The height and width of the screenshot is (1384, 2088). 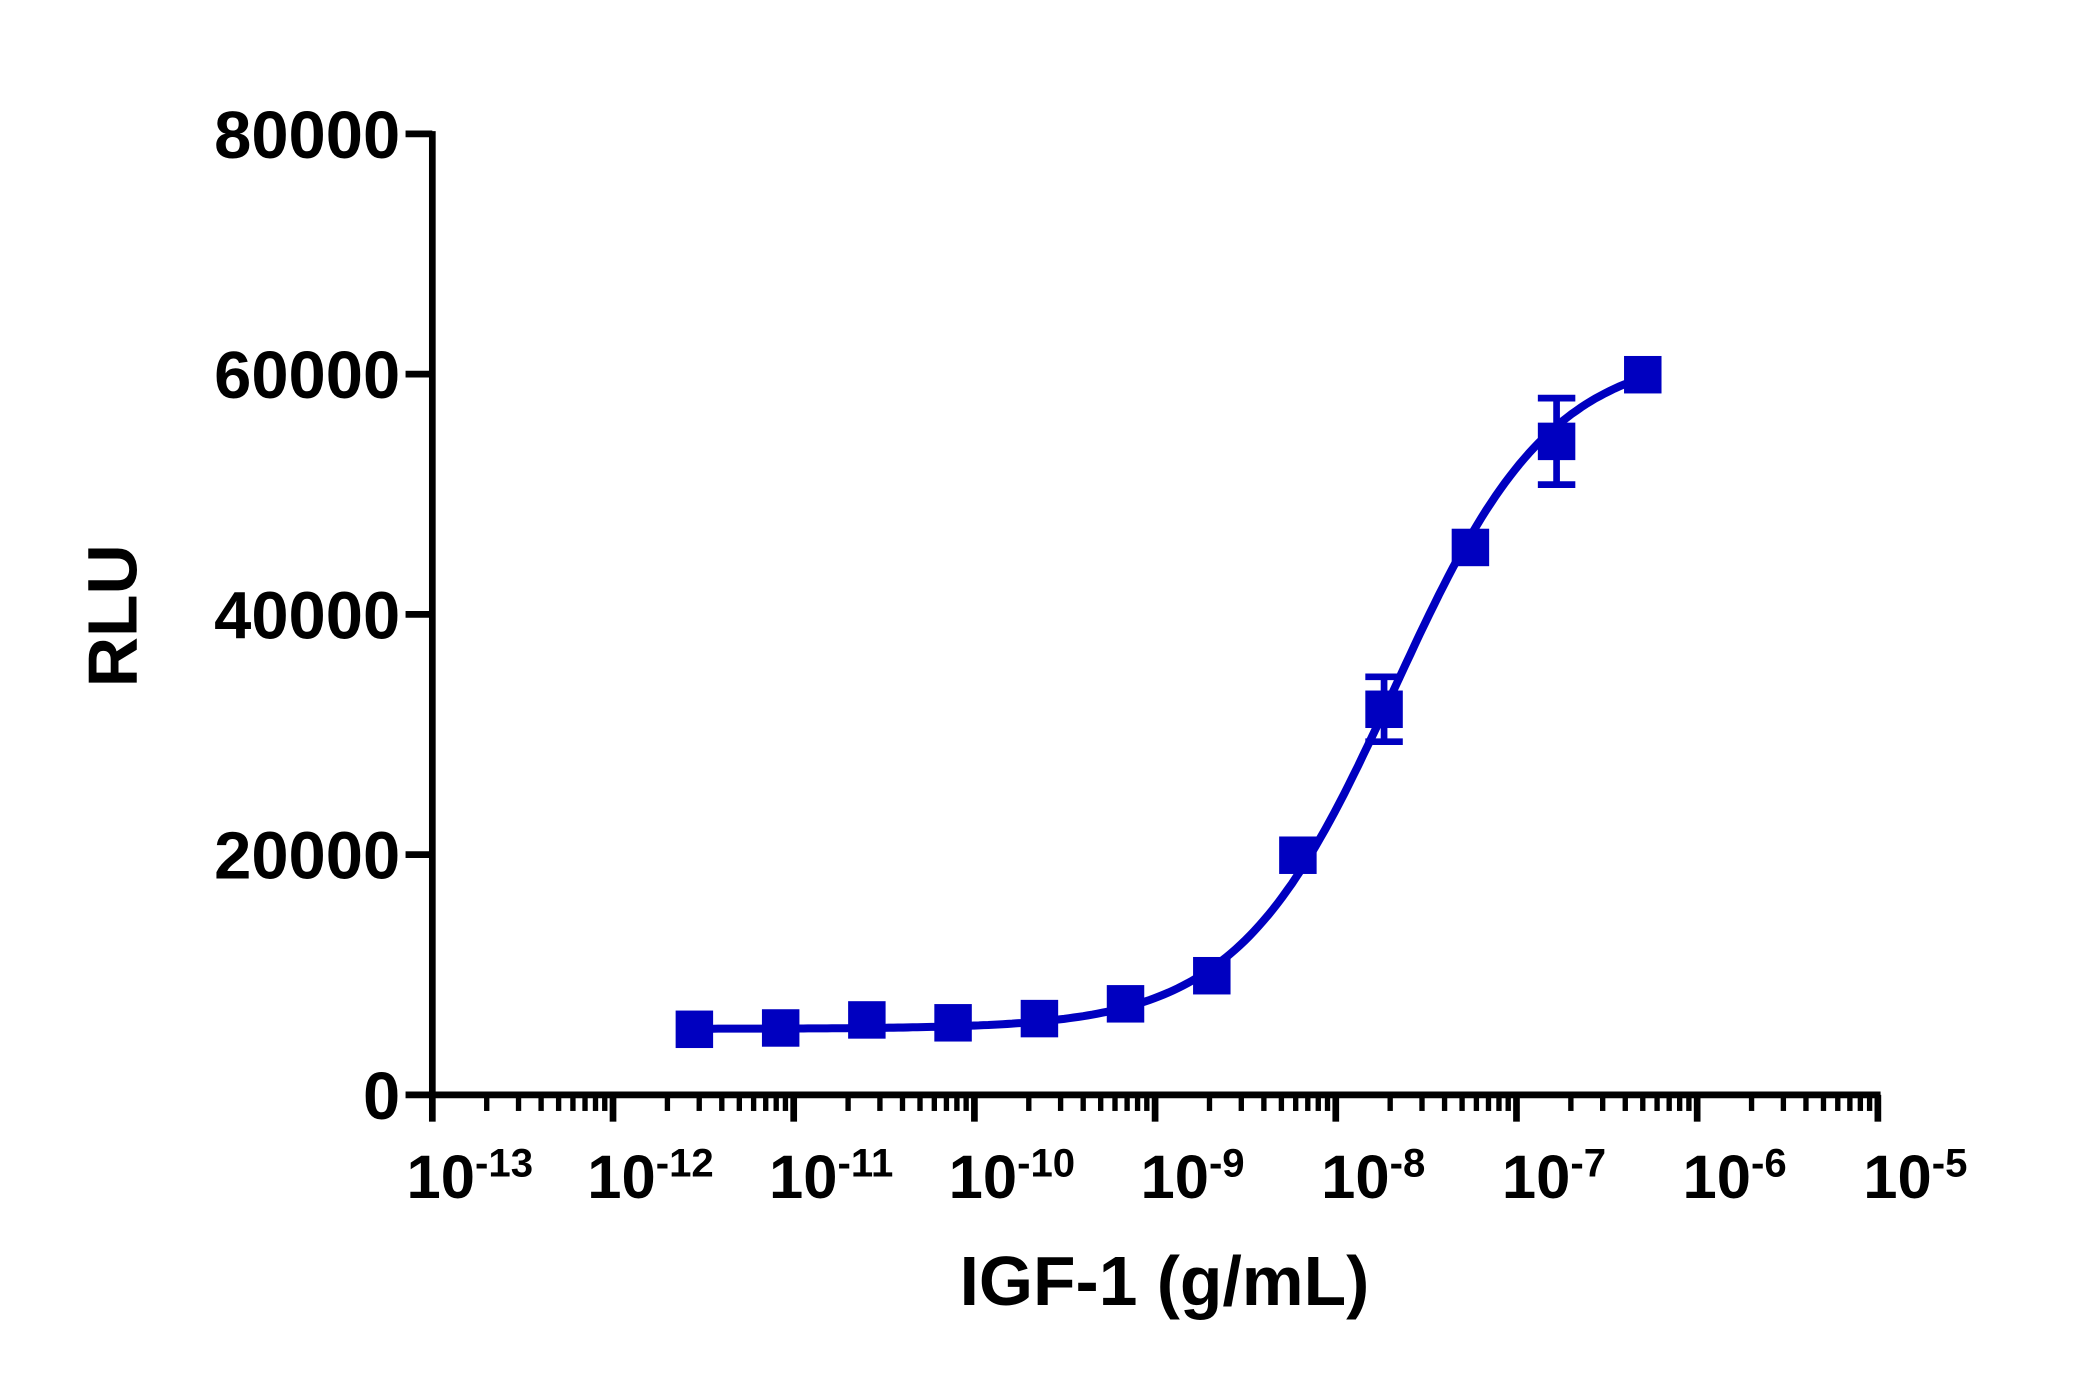 I want to click on y-tick-label: 60000, so click(x=307, y=375).